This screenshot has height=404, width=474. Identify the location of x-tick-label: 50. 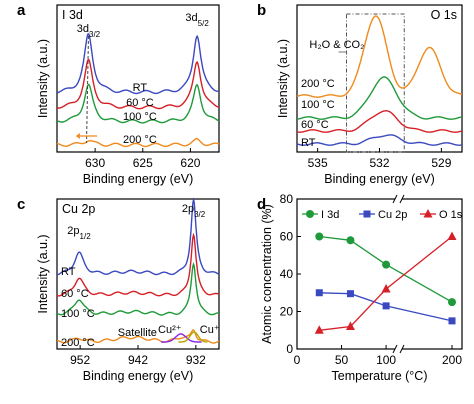
(342, 360).